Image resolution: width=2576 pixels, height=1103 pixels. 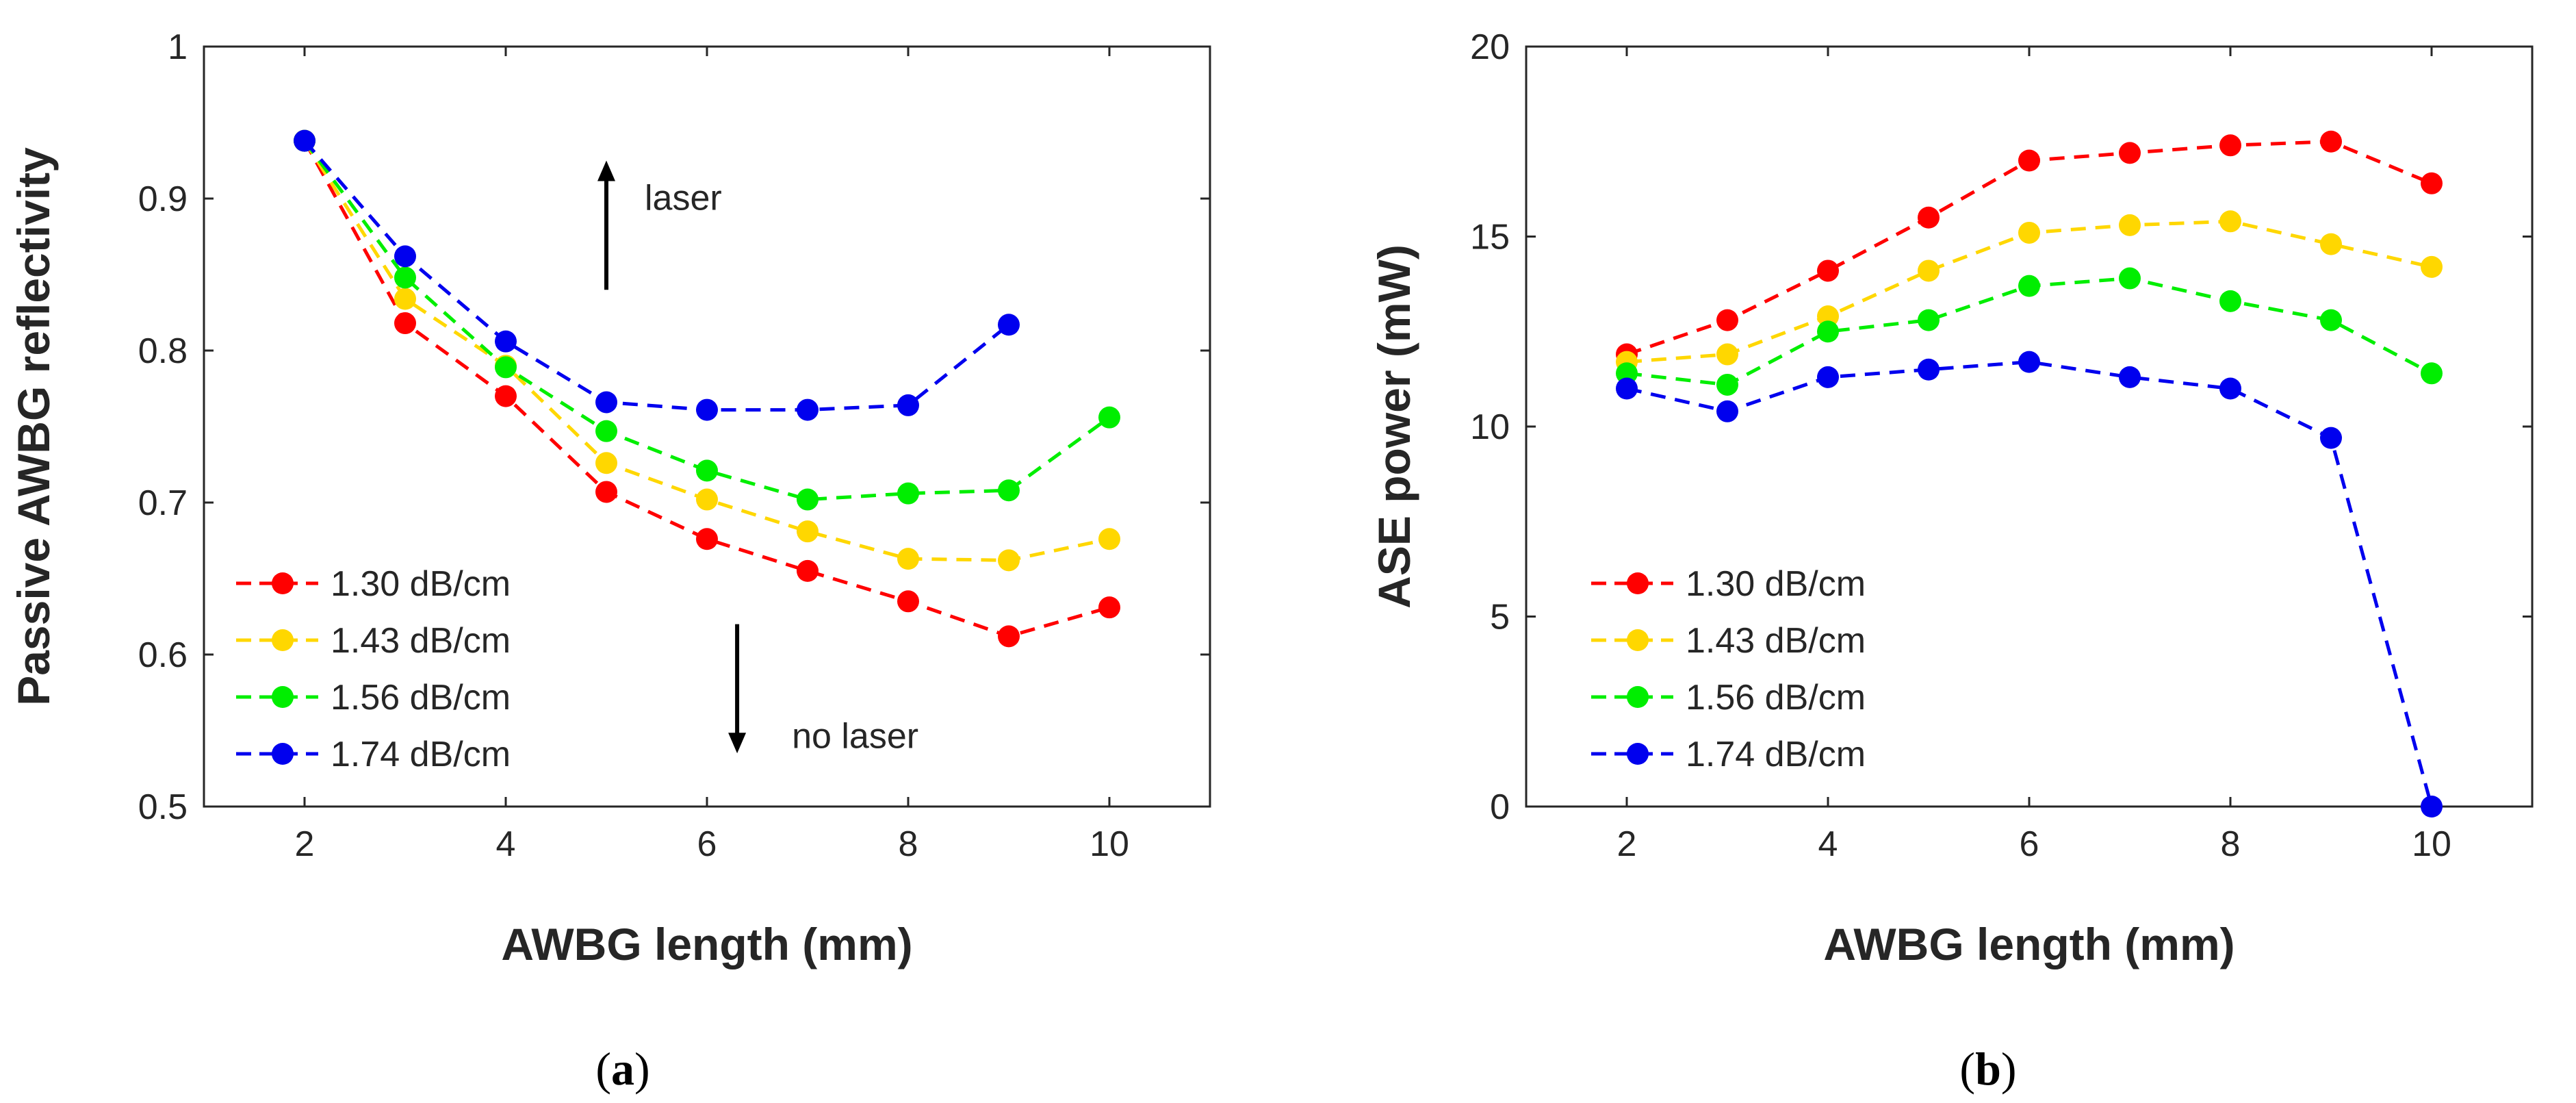 I want to click on y-tick-label: 1, so click(x=178, y=47).